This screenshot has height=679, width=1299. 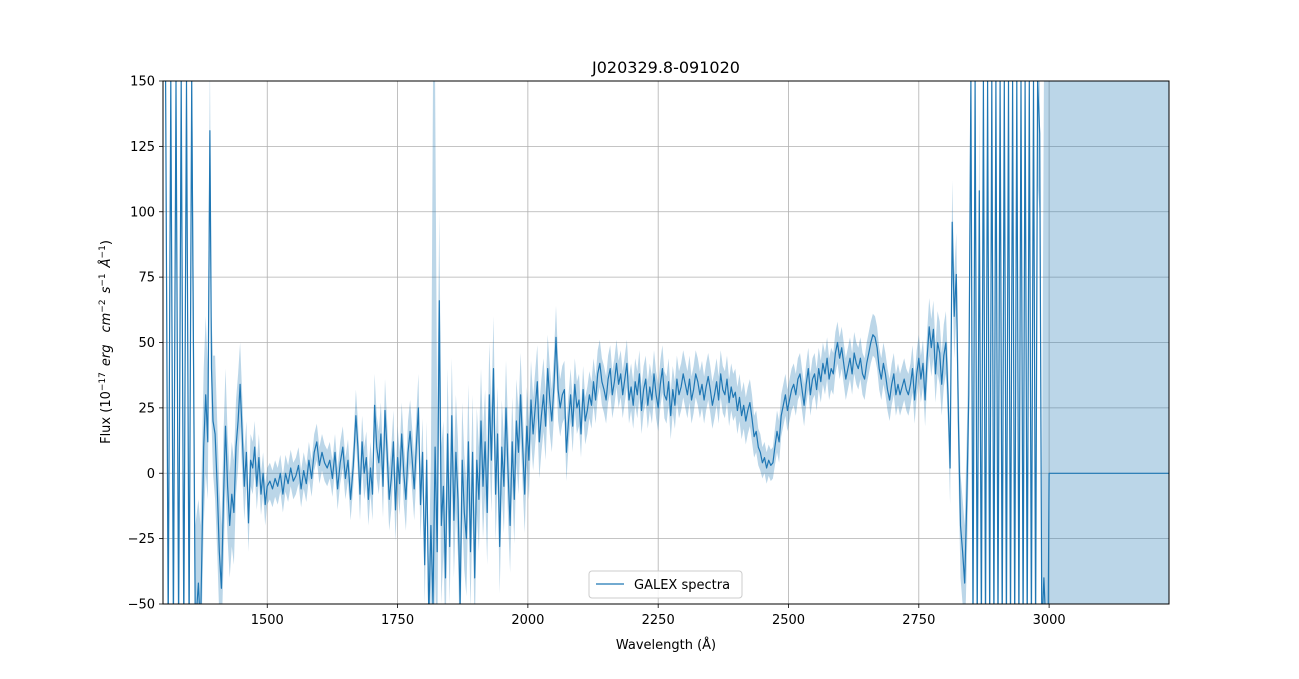 I want to click on legend-box, so click(x=665, y=584).